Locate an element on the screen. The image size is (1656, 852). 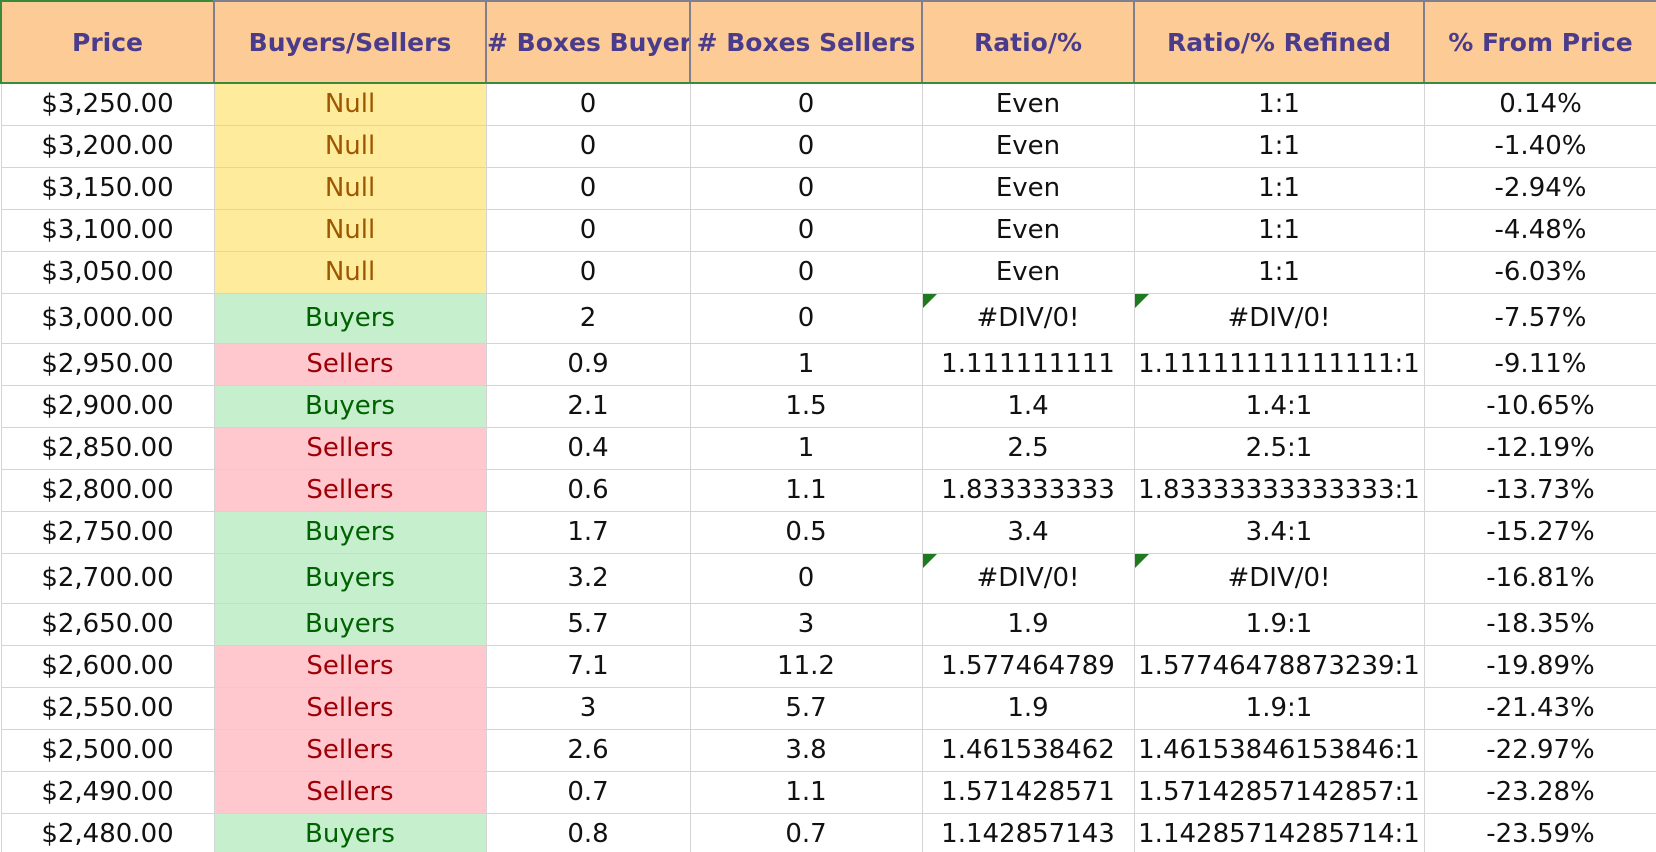
cell-from-price: -18.35% is located at coordinates (1540, 624).